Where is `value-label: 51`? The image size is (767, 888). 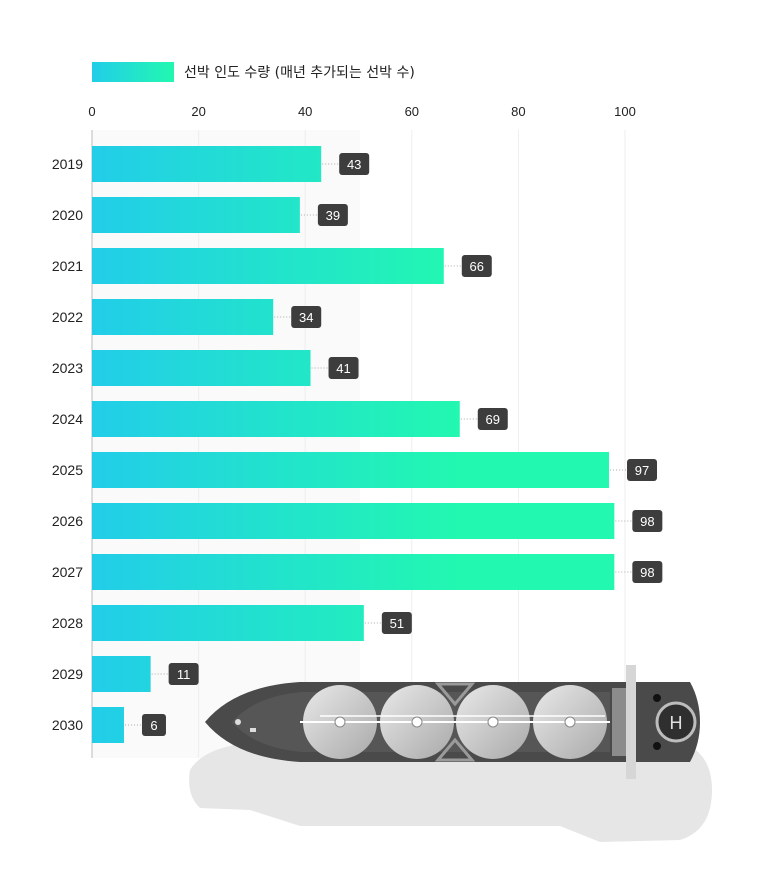 value-label: 51 is located at coordinates (397, 623).